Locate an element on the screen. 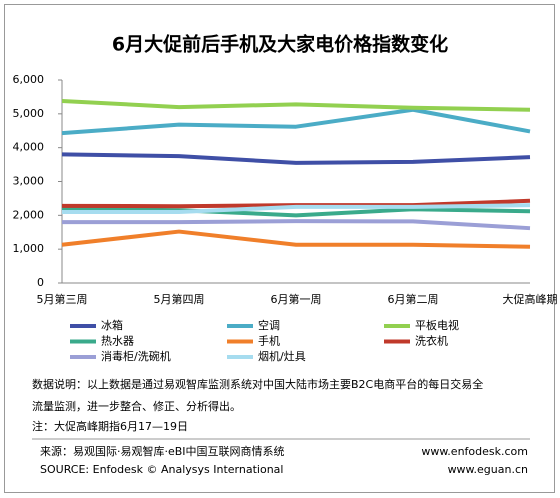  x-tick-label: 5月第四周 is located at coordinates (179, 299).